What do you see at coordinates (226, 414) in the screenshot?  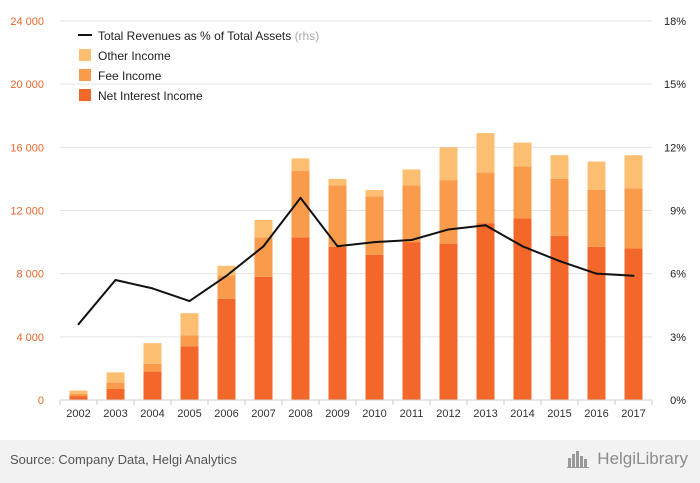 I see `x-tick-label: 2006` at bounding box center [226, 414].